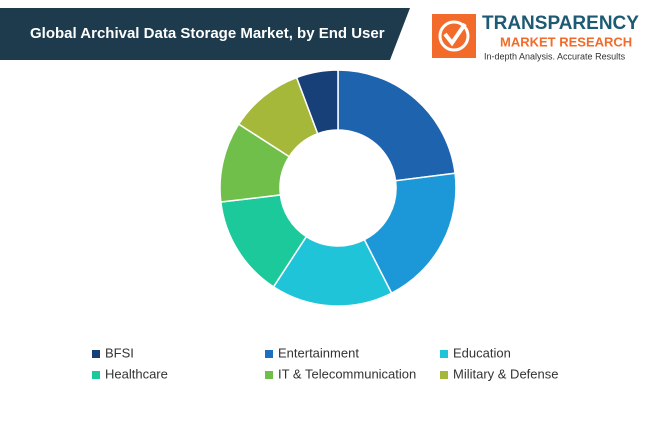 The height and width of the screenshot is (423, 650). What do you see at coordinates (119, 352) in the screenshot?
I see `legend-label: BFSI` at bounding box center [119, 352].